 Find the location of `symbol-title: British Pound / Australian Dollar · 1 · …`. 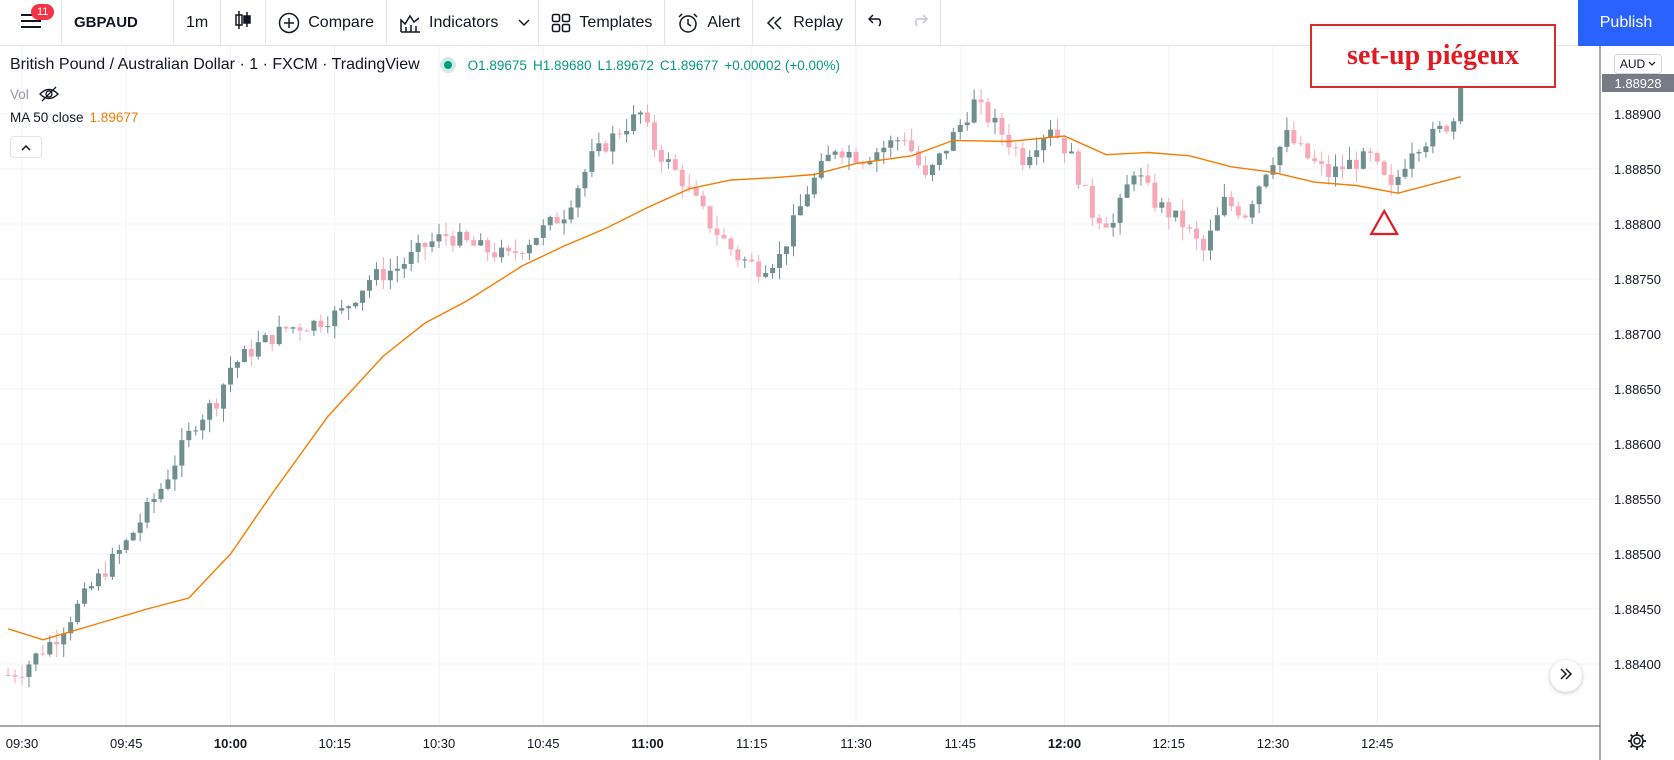

symbol-title: British Pound / Australian Dollar · 1 · … is located at coordinates (215, 64).